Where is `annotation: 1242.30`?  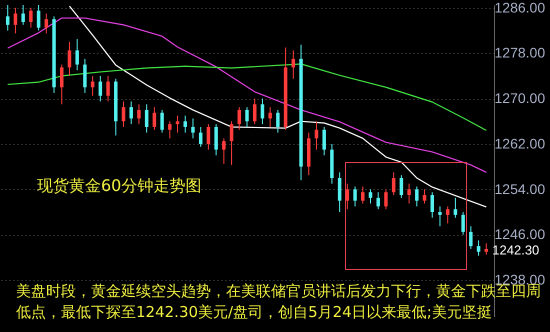
annotation: 1242.30 is located at coordinates (516, 250).